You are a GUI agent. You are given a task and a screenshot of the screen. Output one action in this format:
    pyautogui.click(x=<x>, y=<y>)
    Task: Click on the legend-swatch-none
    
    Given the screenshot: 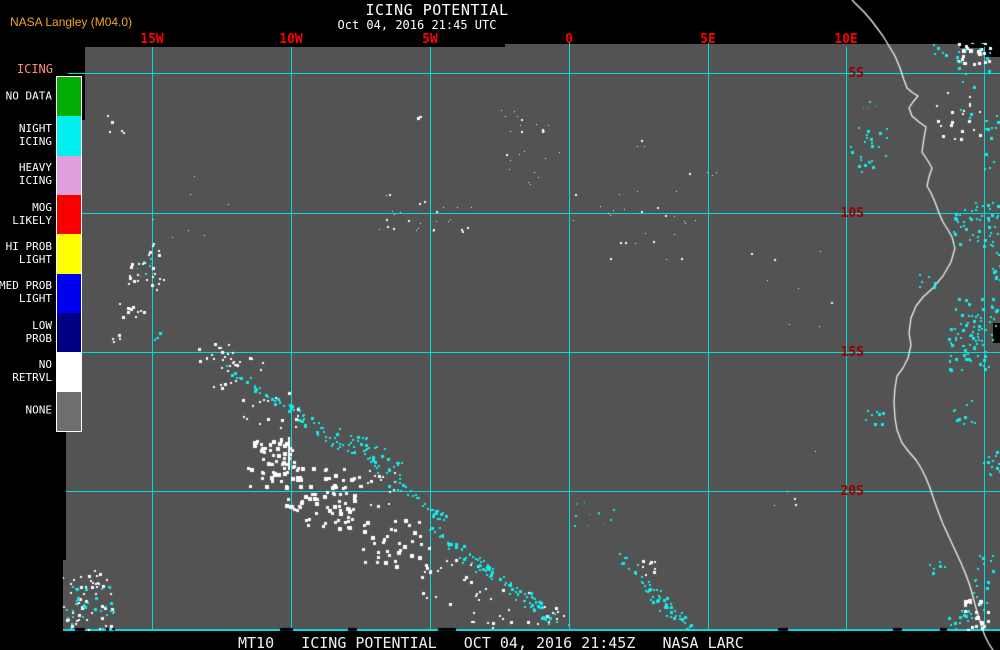 What is the action you would take?
    pyautogui.click(x=69, y=411)
    